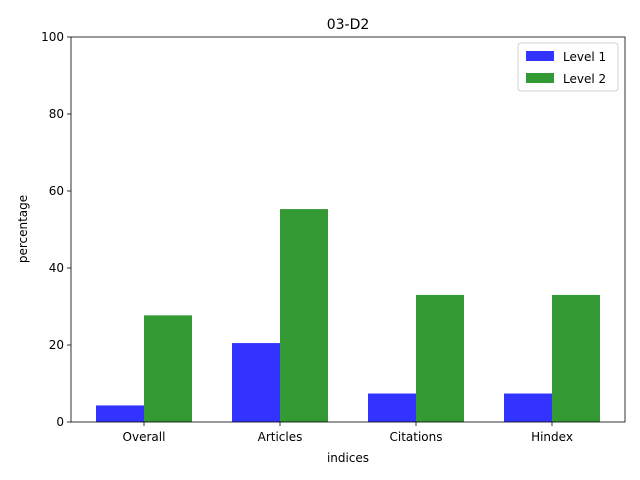 The image size is (640, 480). What do you see at coordinates (256, 382) in the screenshot?
I see `bar-level-1-articles` at bounding box center [256, 382].